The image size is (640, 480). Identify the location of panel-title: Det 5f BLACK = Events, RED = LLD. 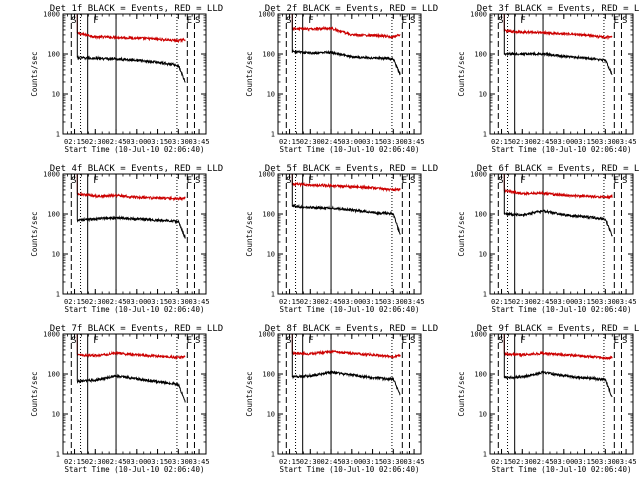
(351, 169).